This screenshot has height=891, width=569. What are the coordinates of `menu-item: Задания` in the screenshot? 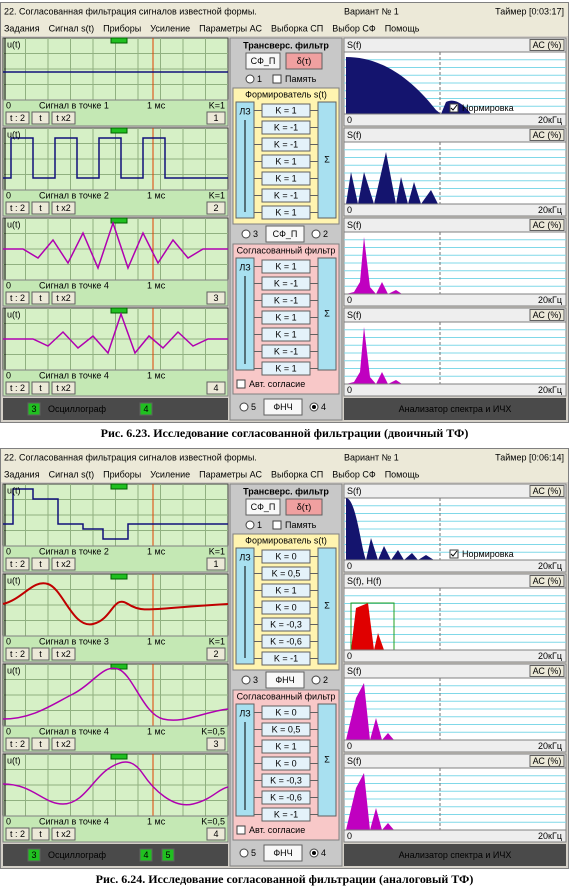 It's located at (22, 474).